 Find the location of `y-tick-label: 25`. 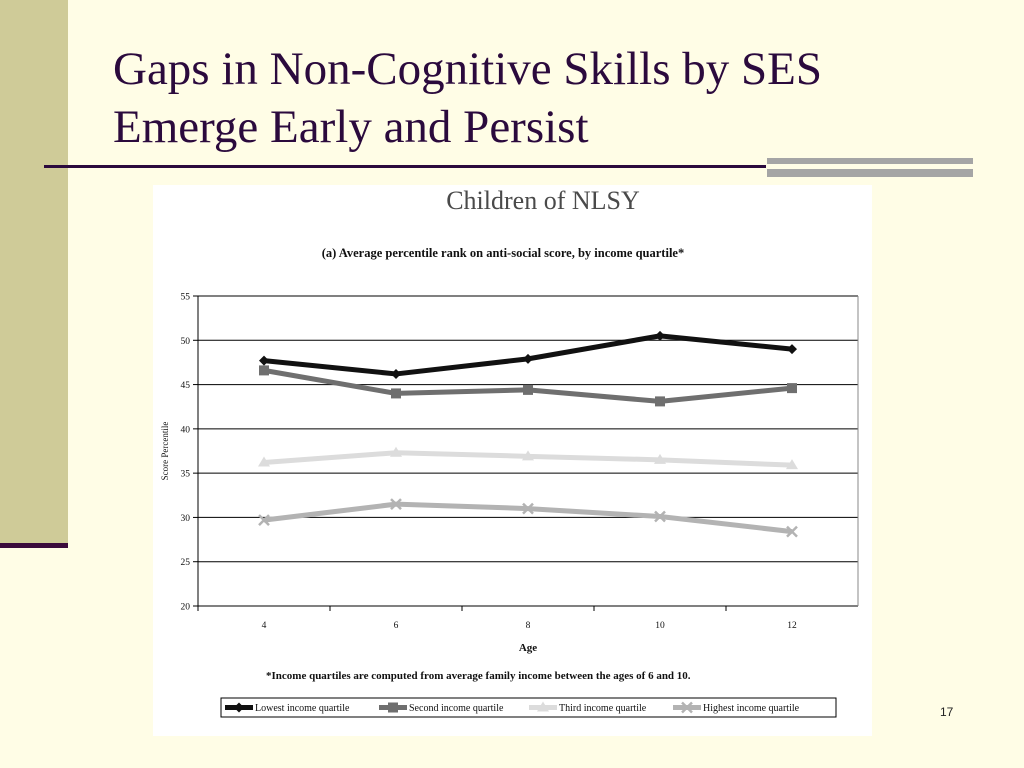

y-tick-label: 25 is located at coordinates (186, 563).